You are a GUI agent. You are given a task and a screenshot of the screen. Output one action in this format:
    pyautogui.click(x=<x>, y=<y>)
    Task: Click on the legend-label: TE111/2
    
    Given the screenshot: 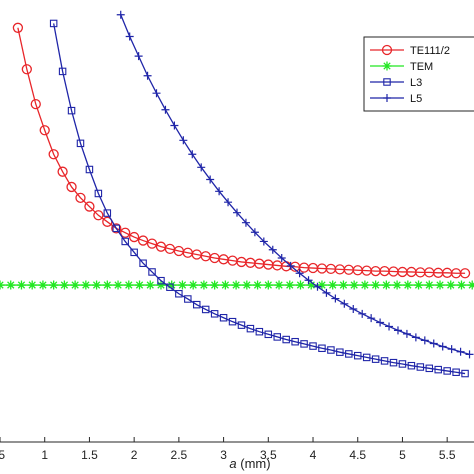 What is the action you would take?
    pyautogui.click(x=430, y=51)
    